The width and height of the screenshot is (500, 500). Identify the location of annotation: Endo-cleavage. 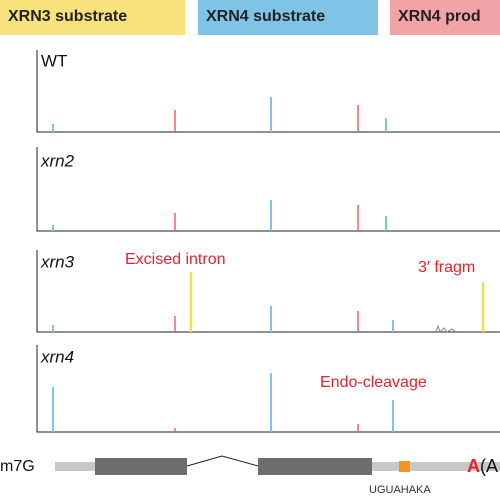
(373, 382).